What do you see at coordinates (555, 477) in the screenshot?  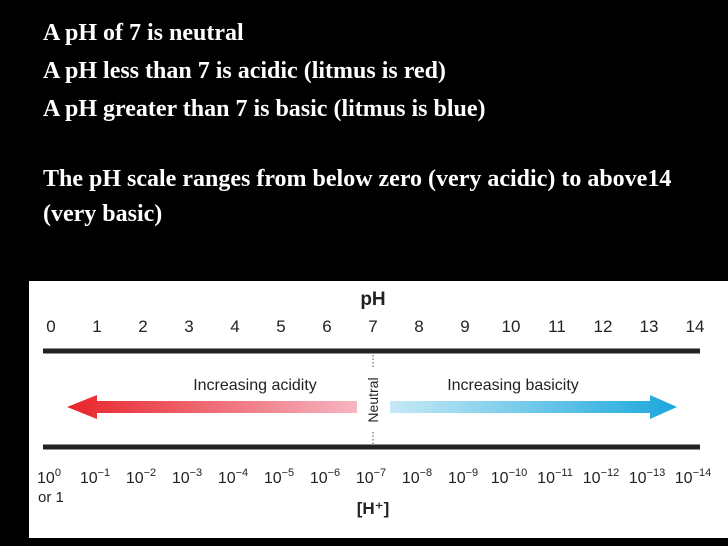 I see `h-tick-11: 10⁻¹¹` at bounding box center [555, 477].